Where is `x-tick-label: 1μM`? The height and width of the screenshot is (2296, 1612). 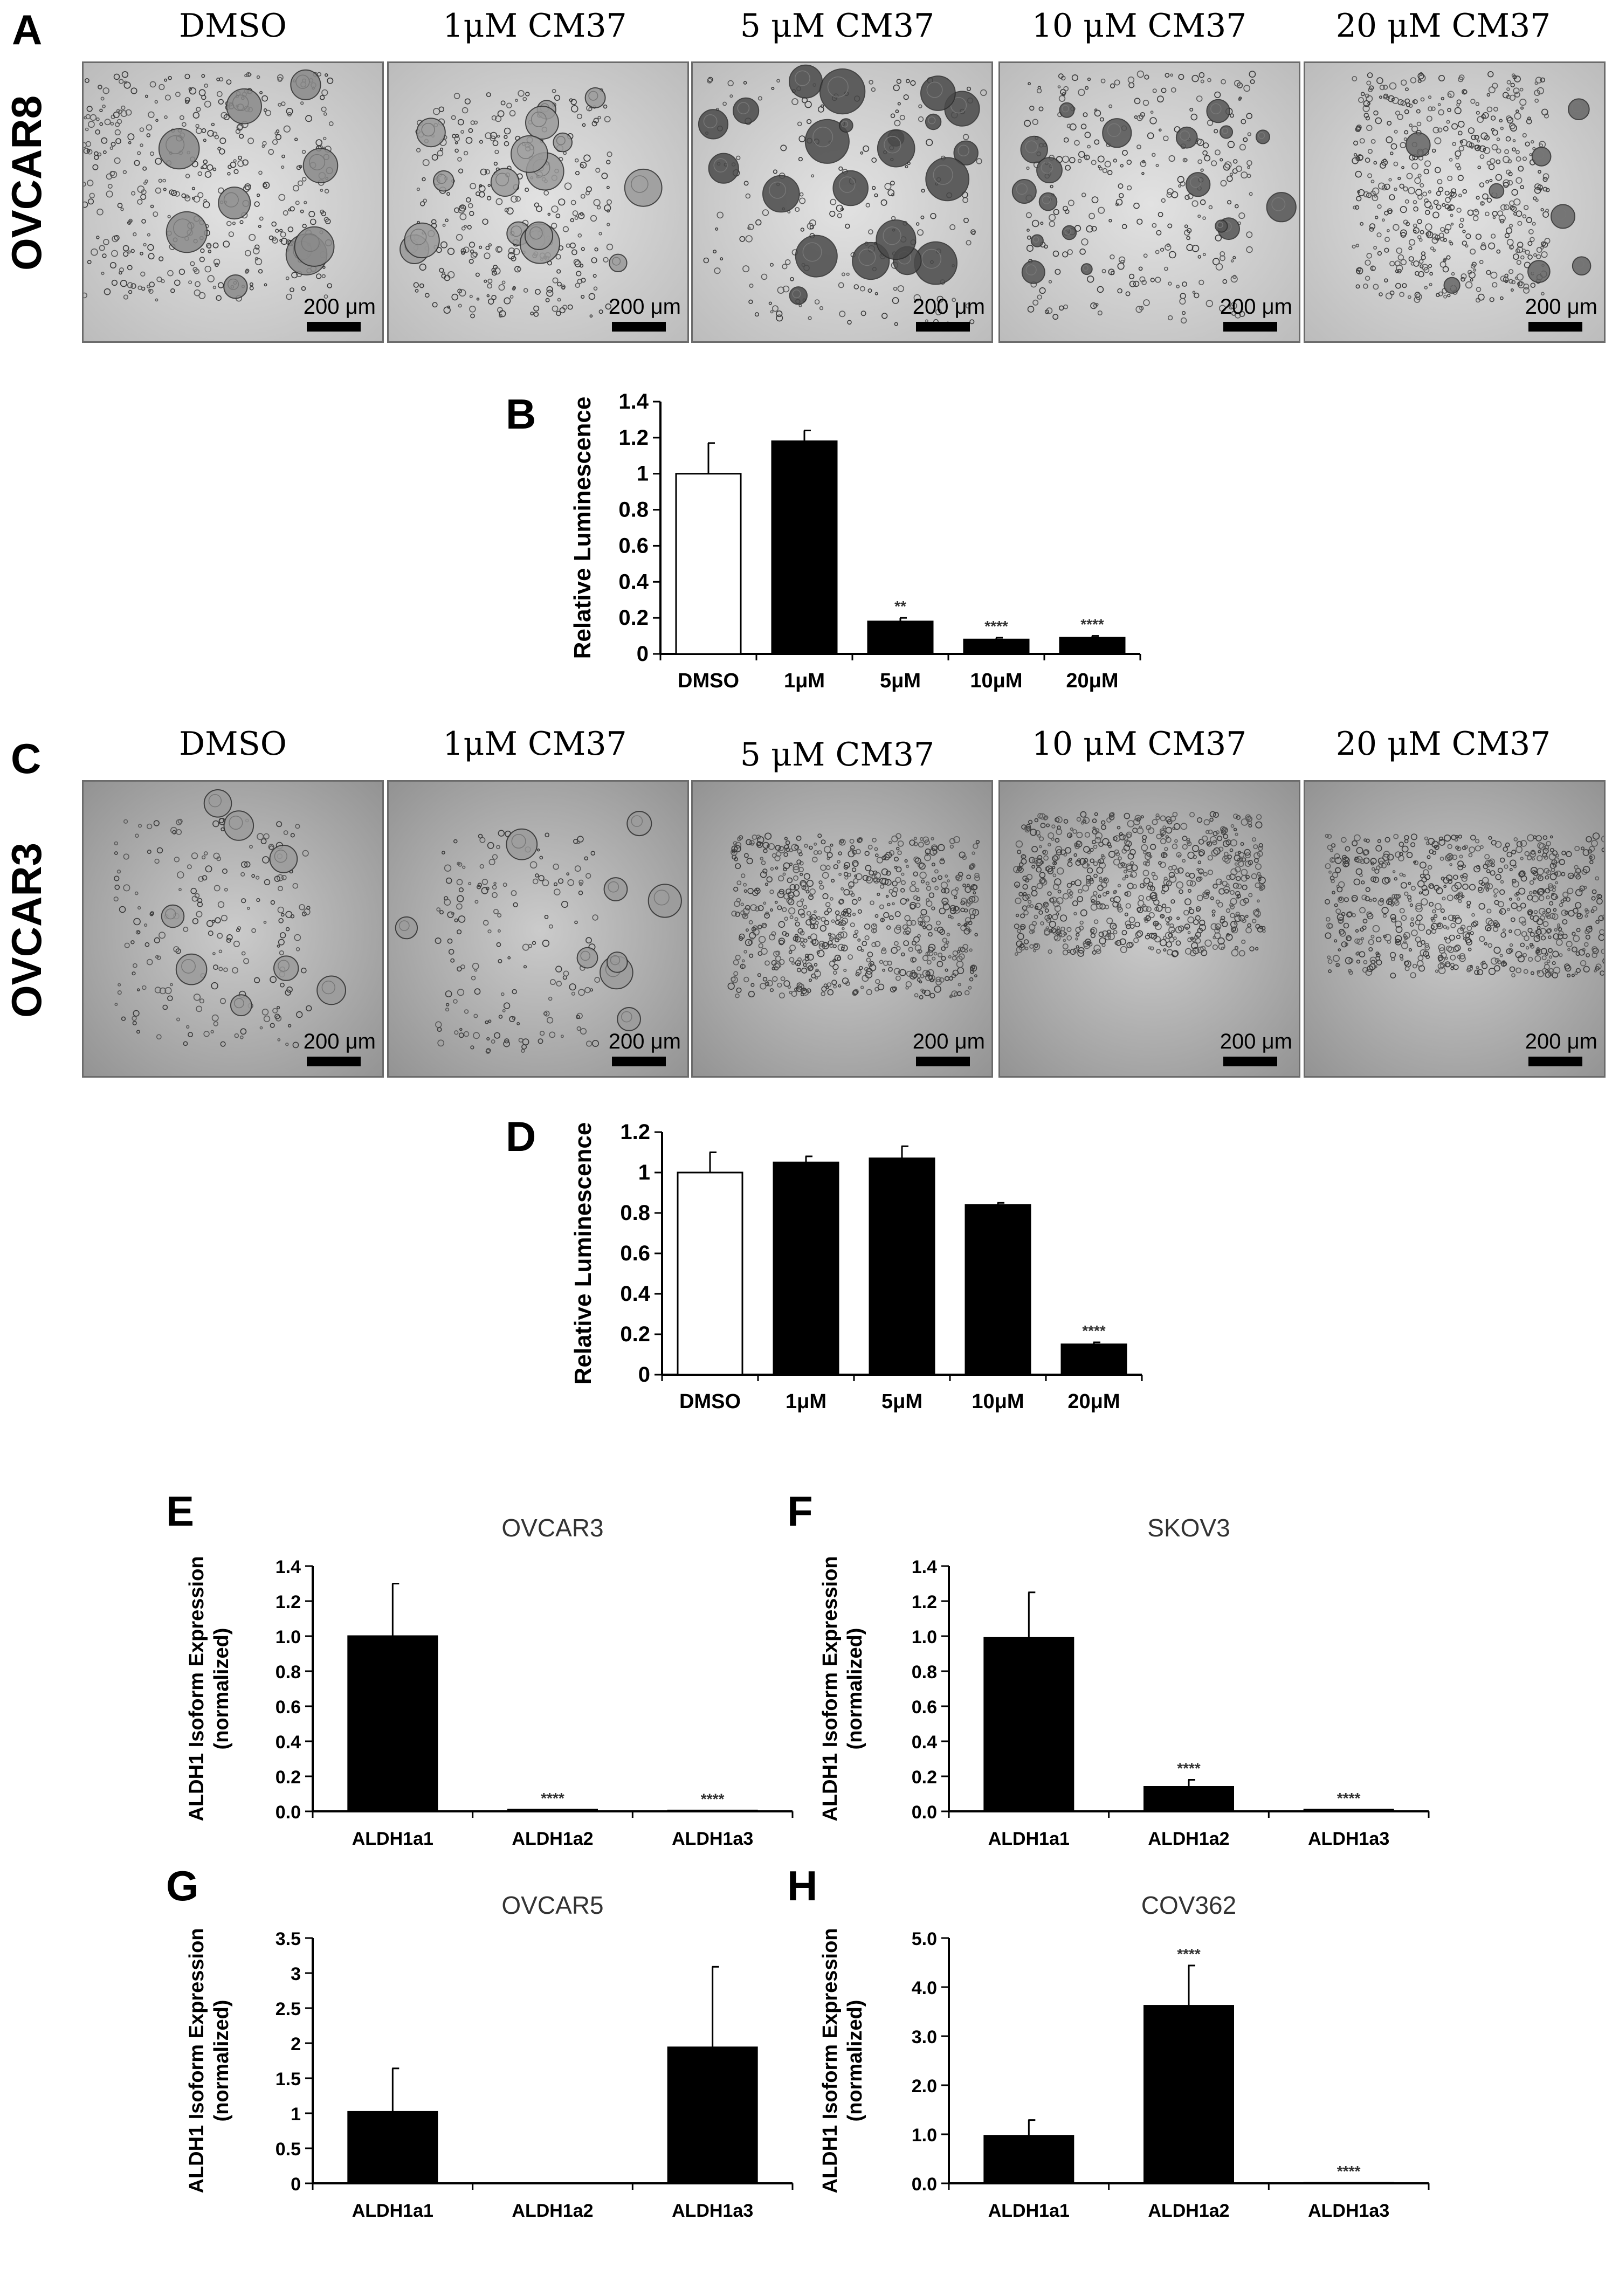
x-tick-label: 1μM is located at coordinates (806, 1401).